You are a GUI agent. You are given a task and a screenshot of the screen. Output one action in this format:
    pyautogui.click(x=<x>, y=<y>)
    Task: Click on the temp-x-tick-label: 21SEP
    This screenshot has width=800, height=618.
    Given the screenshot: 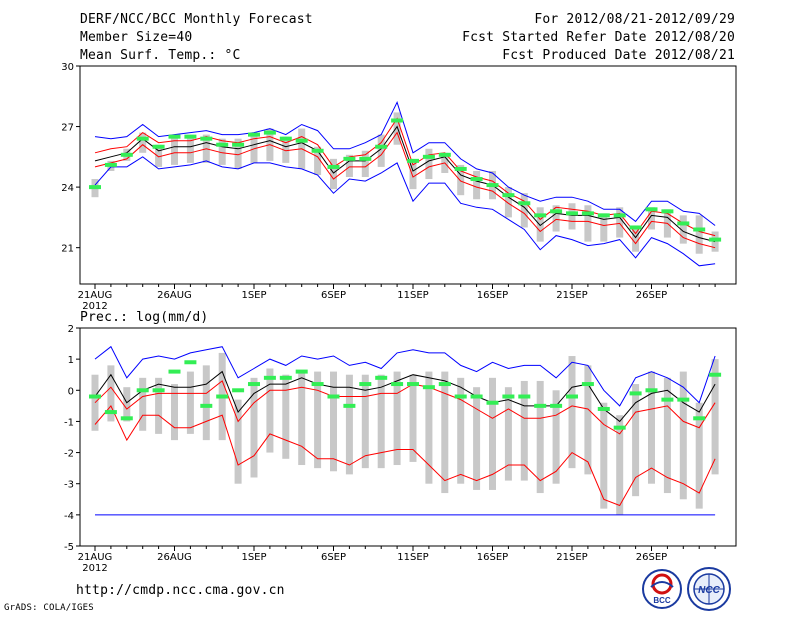 What is the action you would take?
    pyautogui.click(x=571, y=295)
    